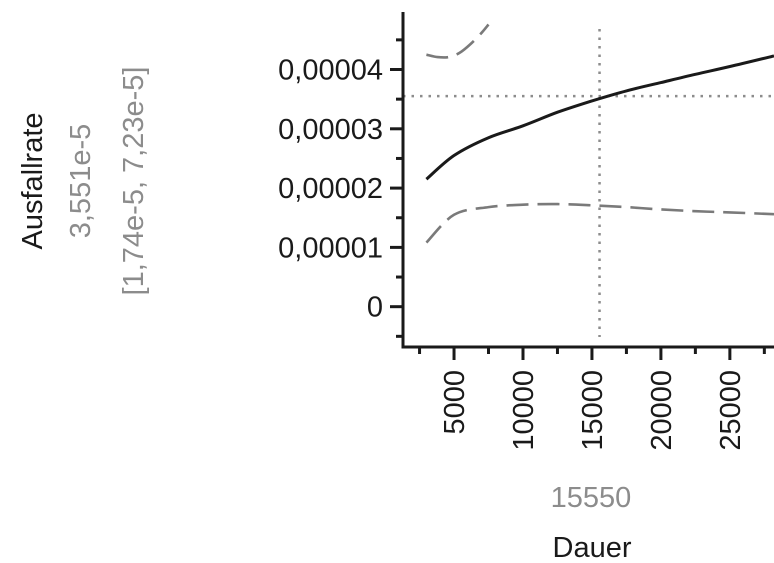  I want to click on crosshair-x-value: 15550, so click(591, 498).